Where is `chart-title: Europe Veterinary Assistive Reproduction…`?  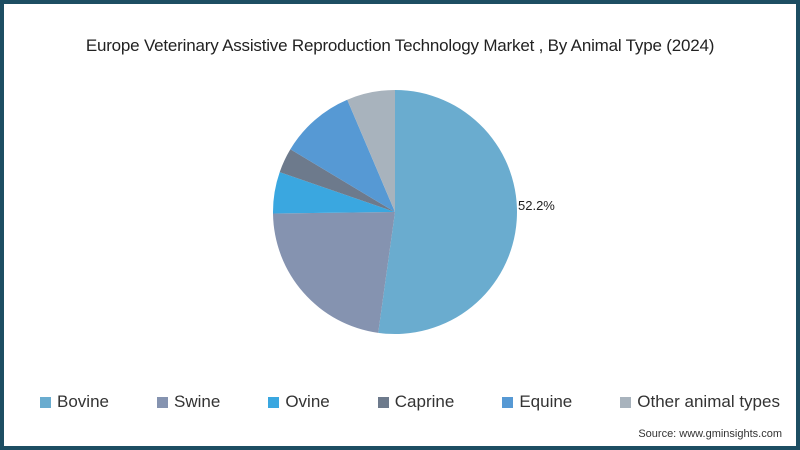 chart-title: Europe Veterinary Assistive Reproduction… is located at coordinates (400, 45).